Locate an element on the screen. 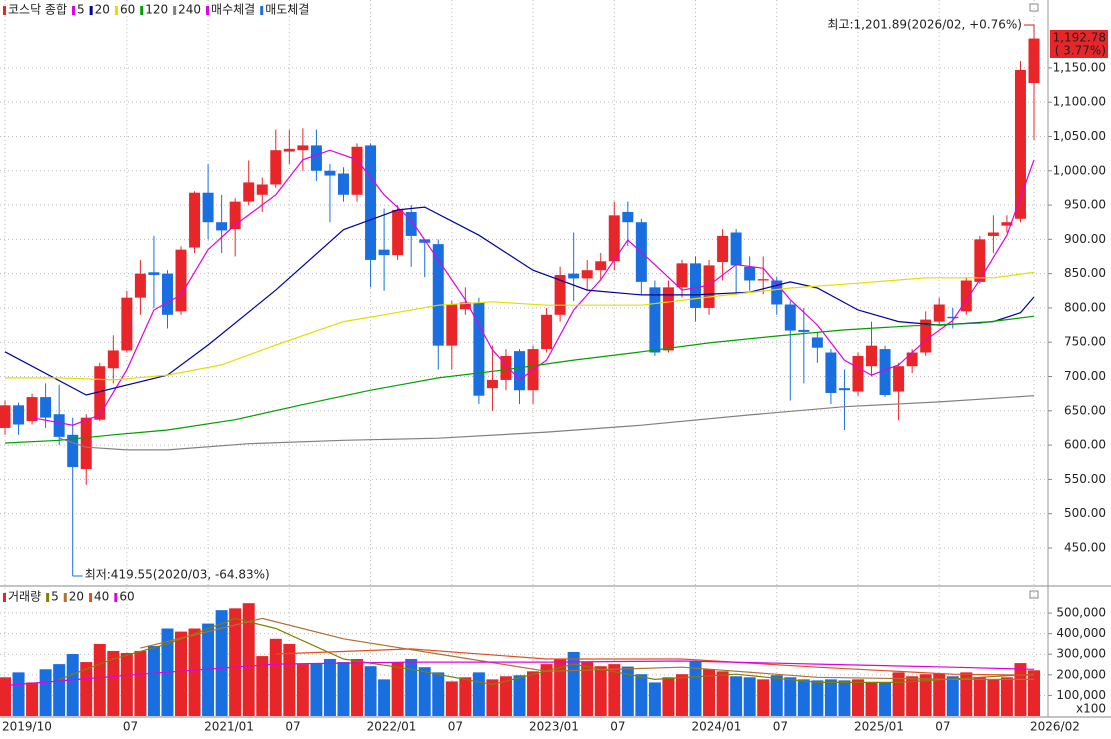 The height and width of the screenshot is (739, 1111). last-price-box is located at coordinates (1079, 44).